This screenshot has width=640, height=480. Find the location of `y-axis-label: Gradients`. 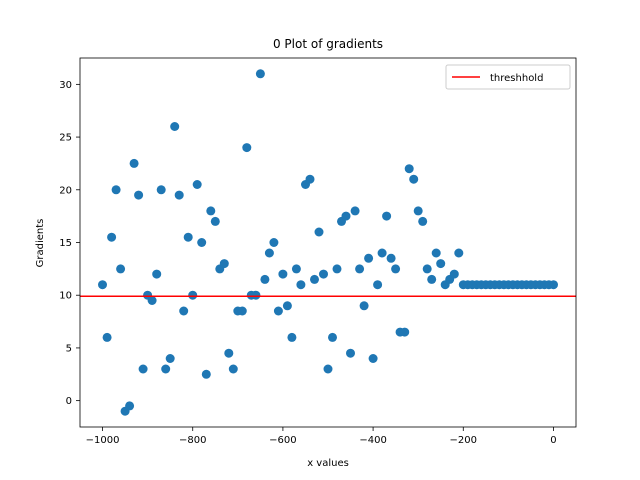

y-axis-label: Gradients is located at coordinates (40, 243).